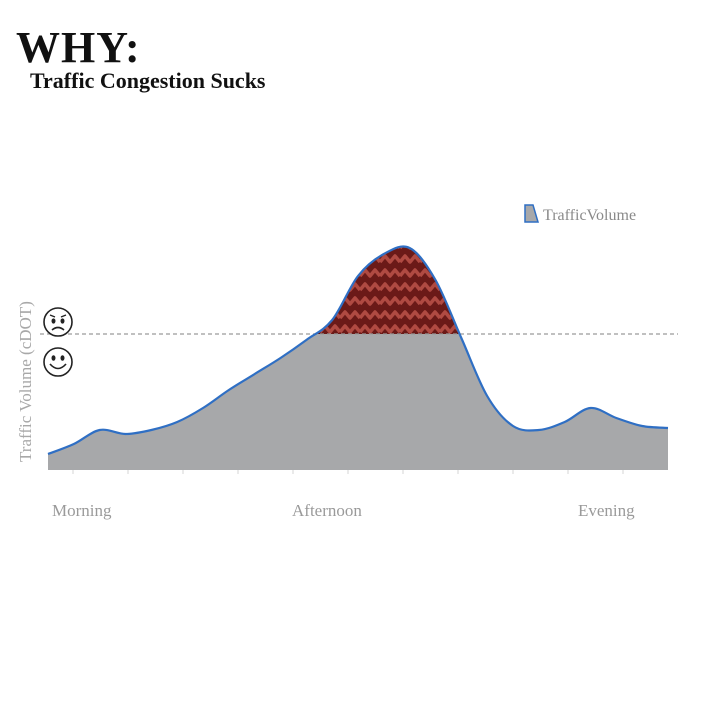 This screenshot has width=720, height=720. I want to click on congestion-area, so click(387, 290).